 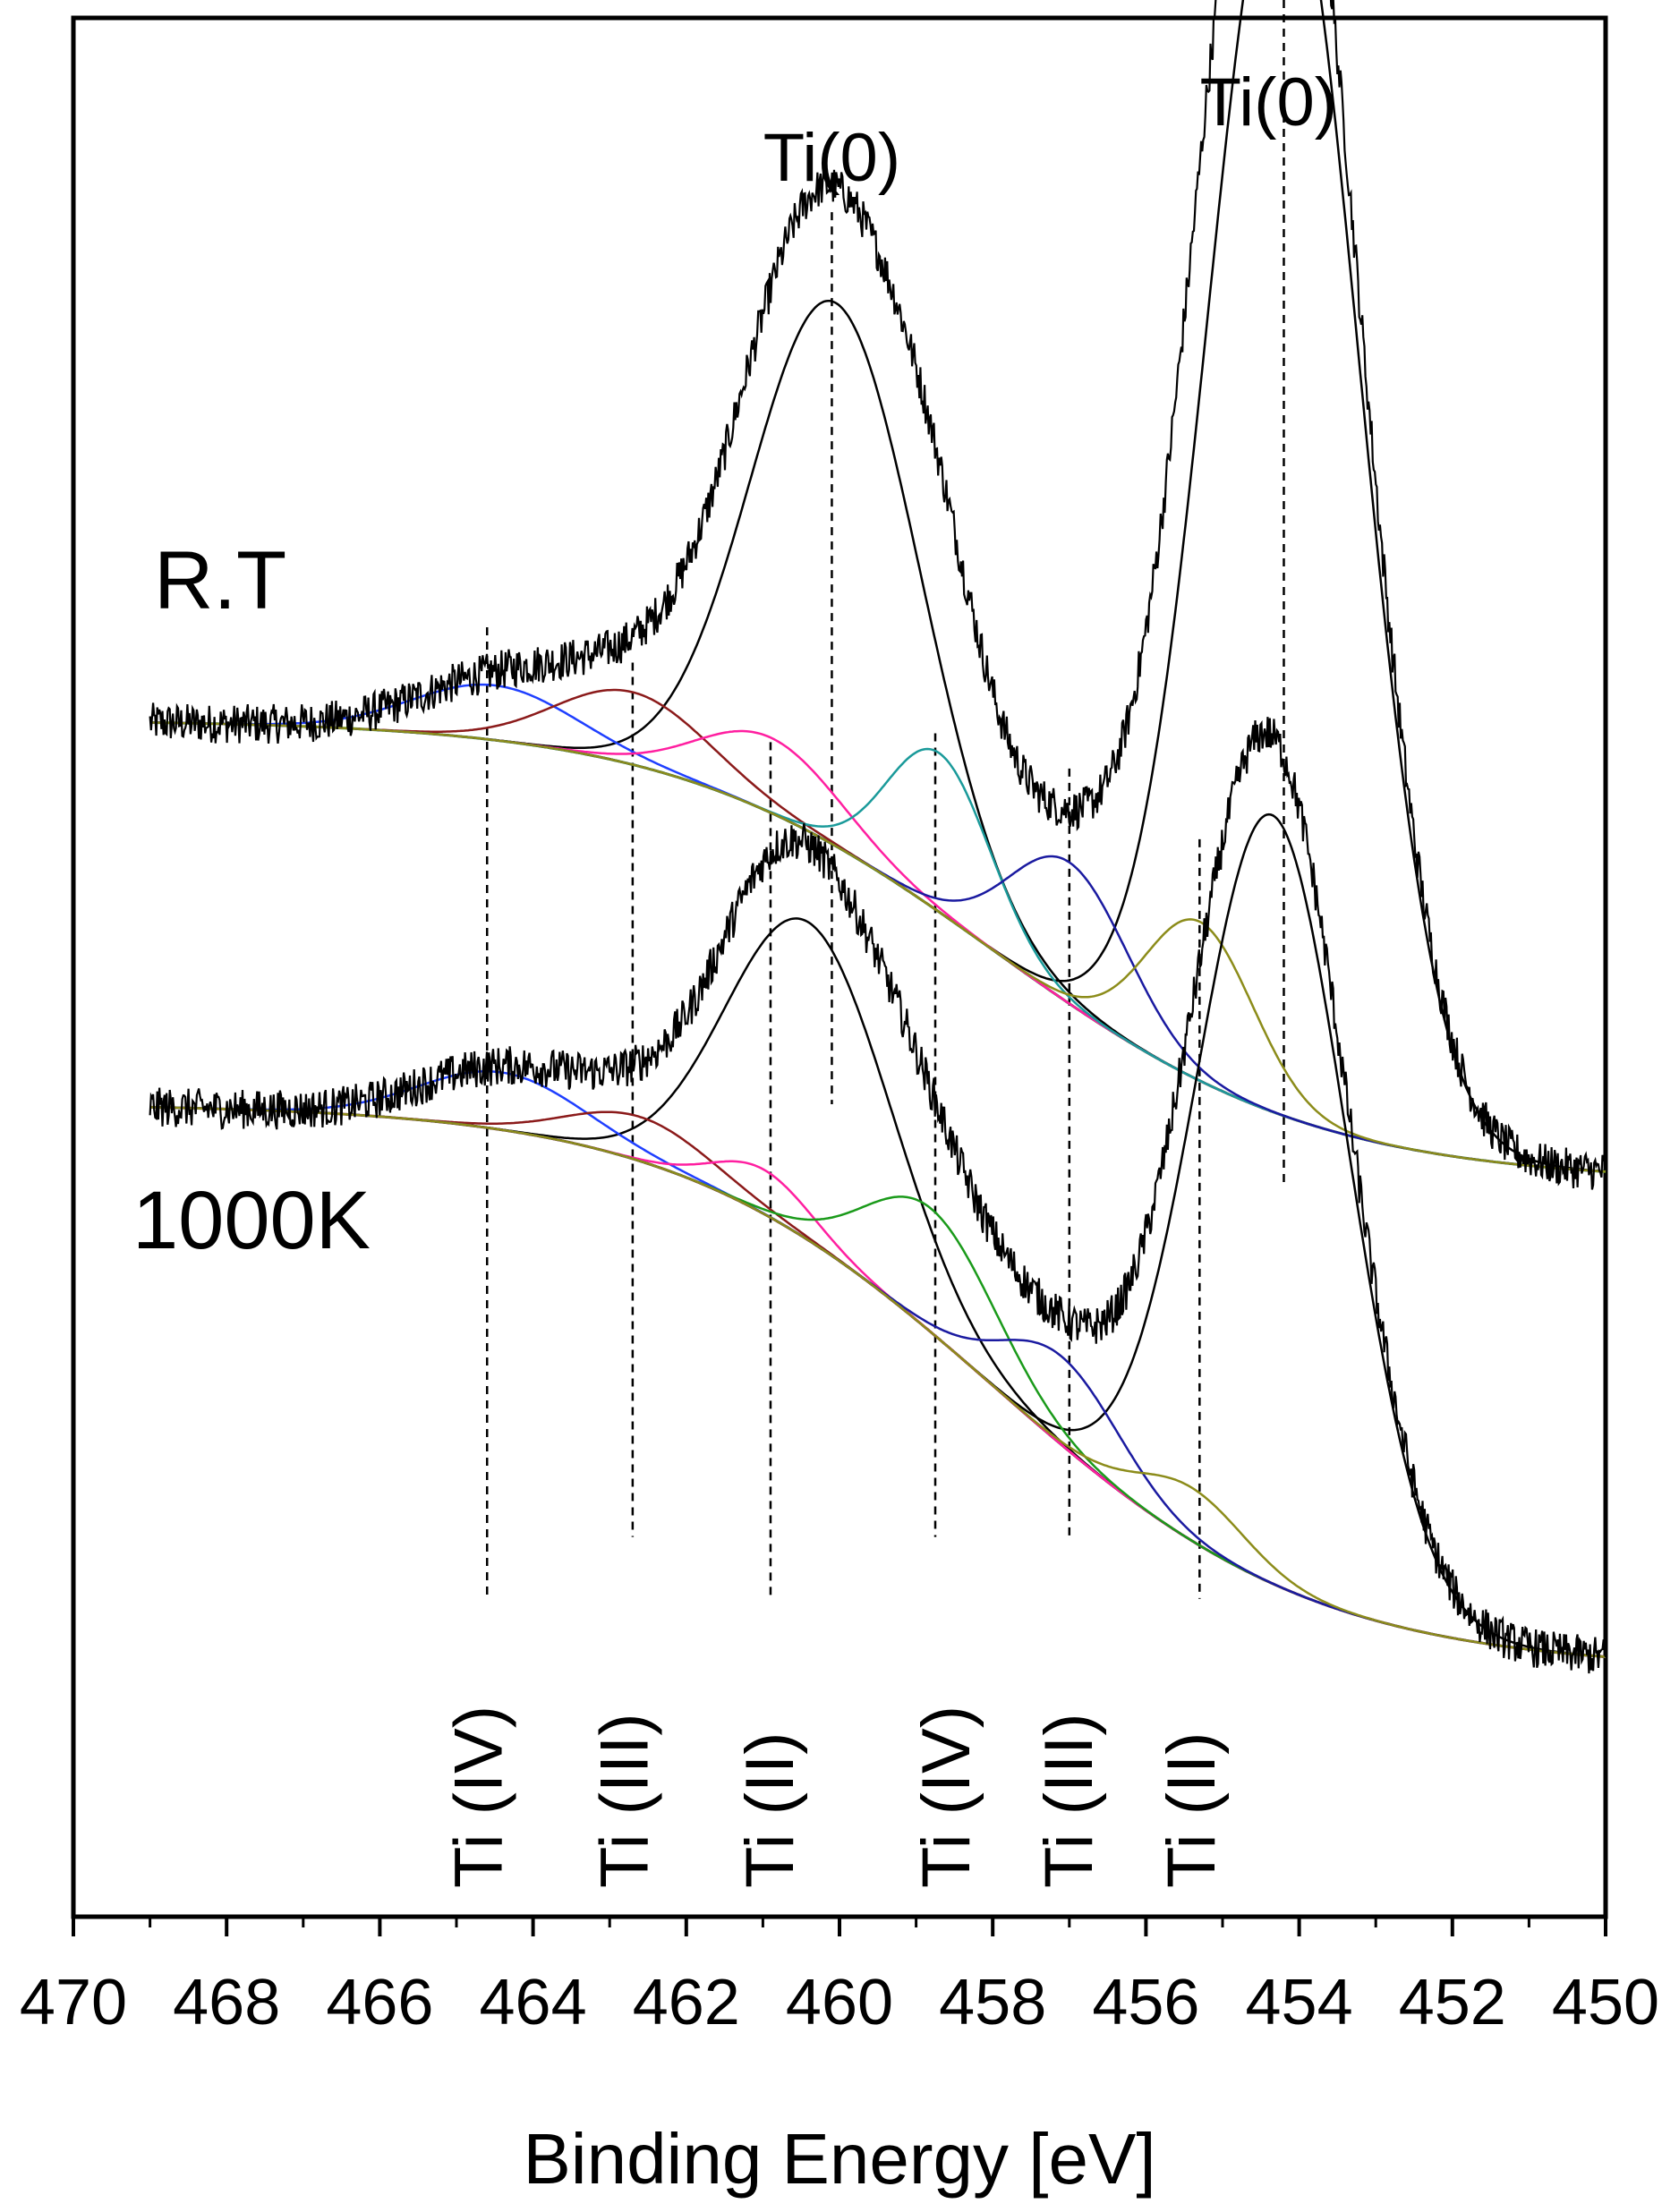 I want to click on peak-label-vertical-6: Ti (III), so click(x=1069, y=1800).